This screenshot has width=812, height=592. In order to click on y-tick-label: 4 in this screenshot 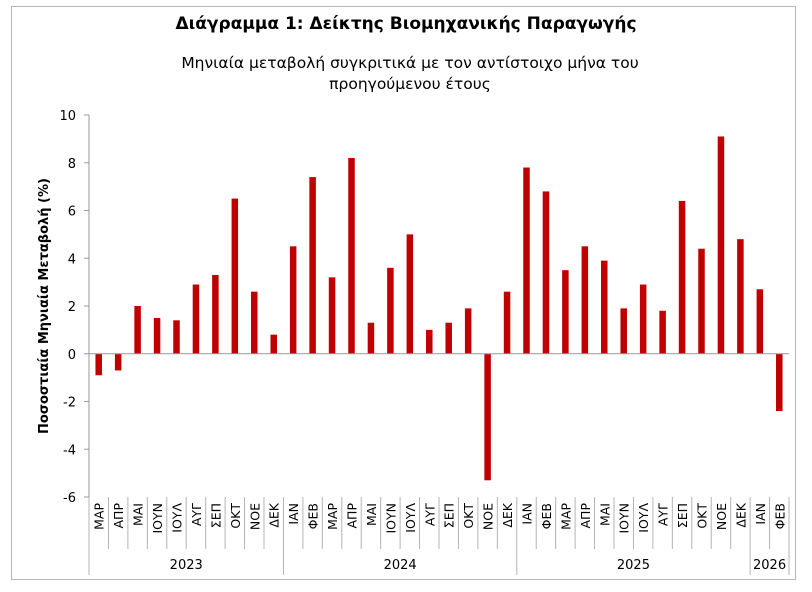, I will do `click(72, 259)`.